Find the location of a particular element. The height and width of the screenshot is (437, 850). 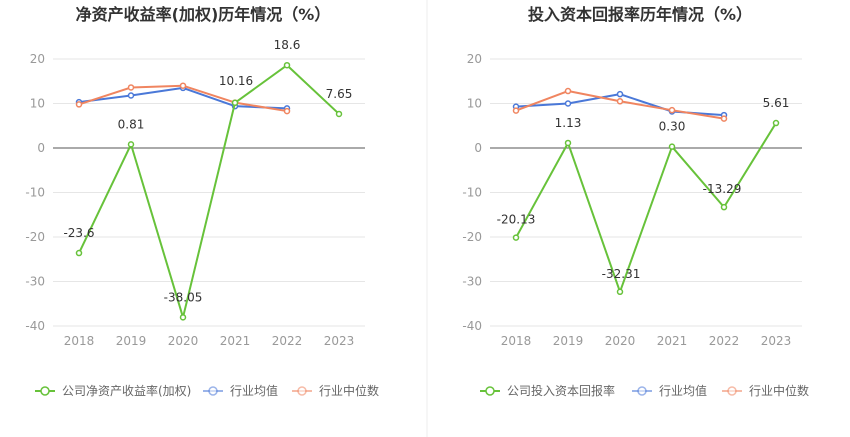

chart-title: 投入资本回报率历年情况（%） is located at coordinates (640, 14).